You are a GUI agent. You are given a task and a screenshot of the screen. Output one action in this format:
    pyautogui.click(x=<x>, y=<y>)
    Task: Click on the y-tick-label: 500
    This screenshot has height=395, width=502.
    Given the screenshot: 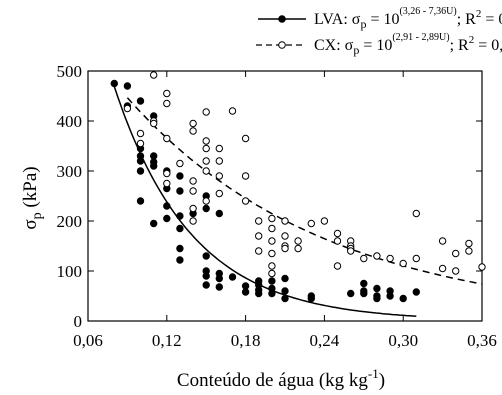 What is the action you would take?
    pyautogui.click(x=70, y=71)
    